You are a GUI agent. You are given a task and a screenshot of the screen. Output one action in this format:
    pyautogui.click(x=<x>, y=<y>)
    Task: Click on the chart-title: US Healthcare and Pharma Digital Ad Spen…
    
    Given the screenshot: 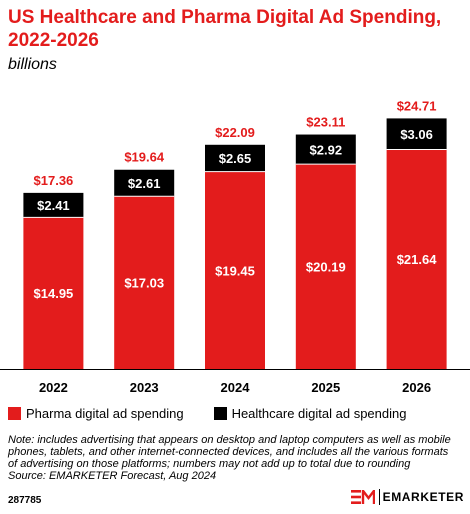 What is the action you would take?
    pyautogui.click(x=238, y=29)
    